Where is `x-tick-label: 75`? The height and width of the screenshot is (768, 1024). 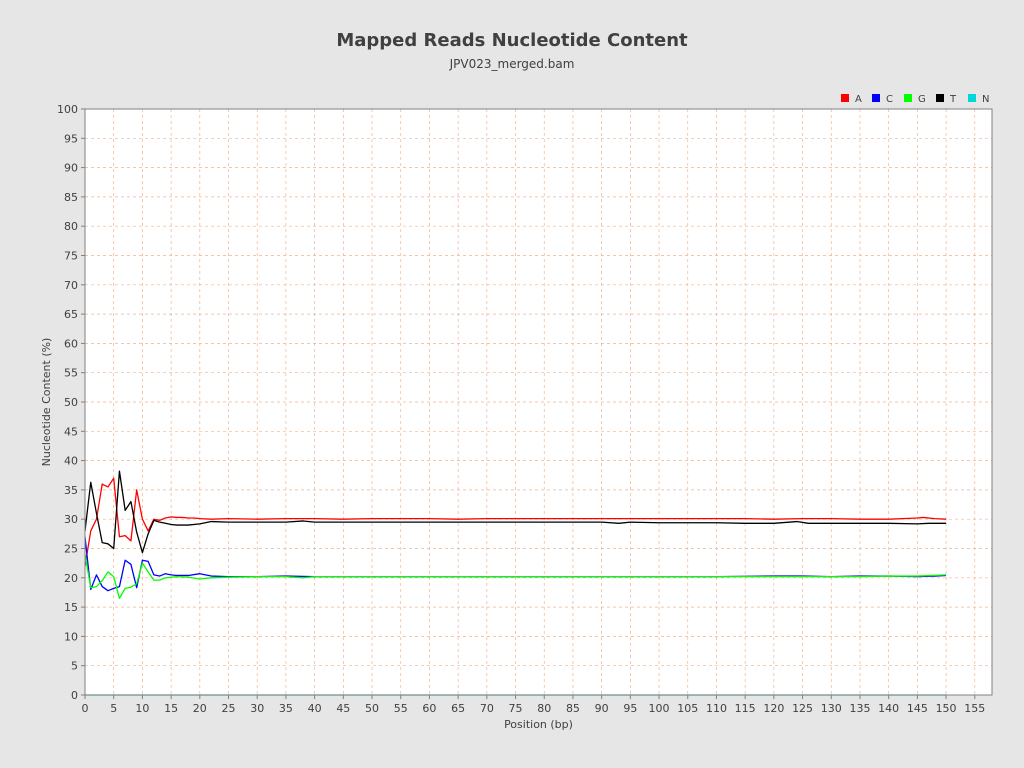 x-tick-label: 75 is located at coordinates (516, 708).